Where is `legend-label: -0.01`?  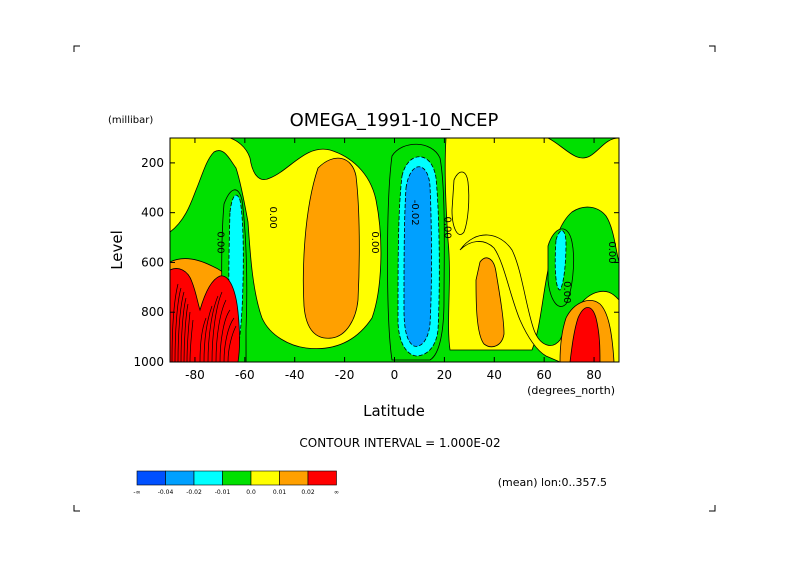 legend-label: -0.01 is located at coordinates (223, 492).